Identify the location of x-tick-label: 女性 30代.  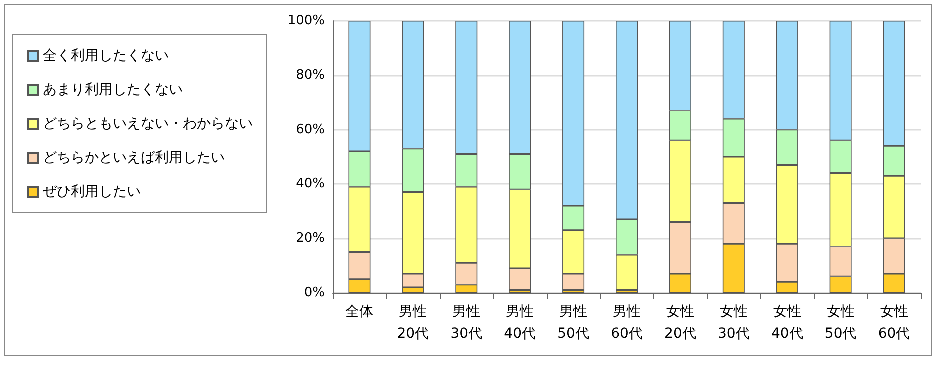
(734, 323).